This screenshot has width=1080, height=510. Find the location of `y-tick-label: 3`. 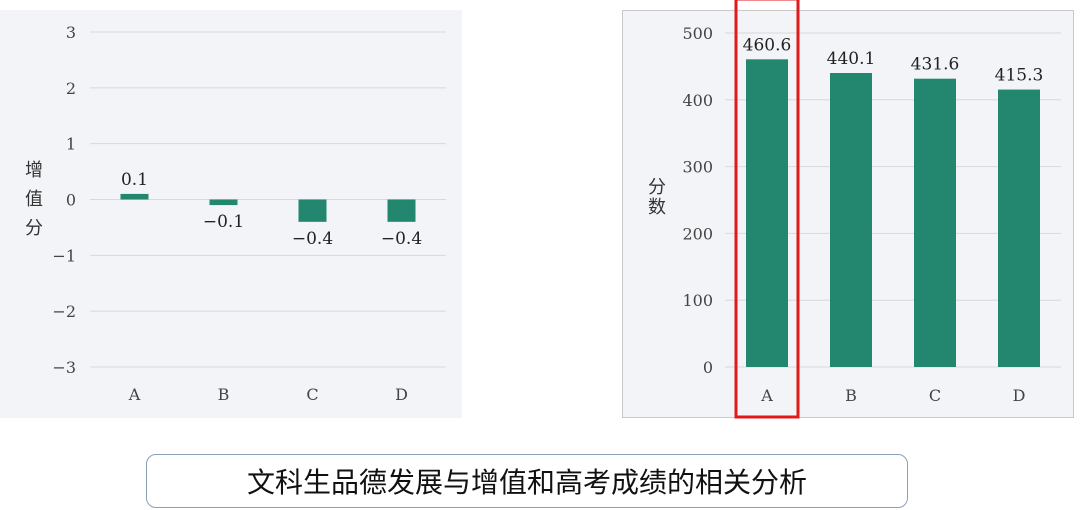

y-tick-label: 3 is located at coordinates (71, 32).